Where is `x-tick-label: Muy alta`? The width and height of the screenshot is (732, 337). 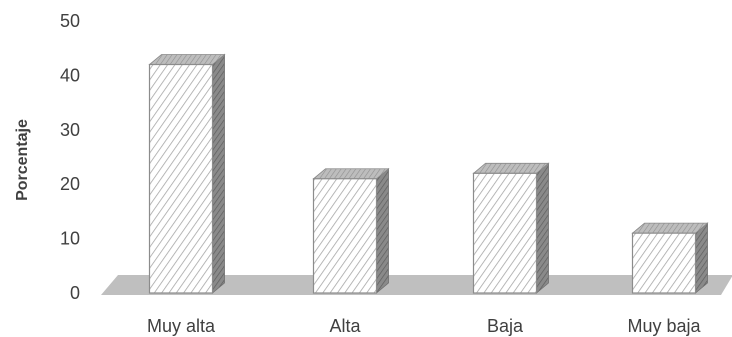
x-tick-label: Muy alta is located at coordinates (181, 326).